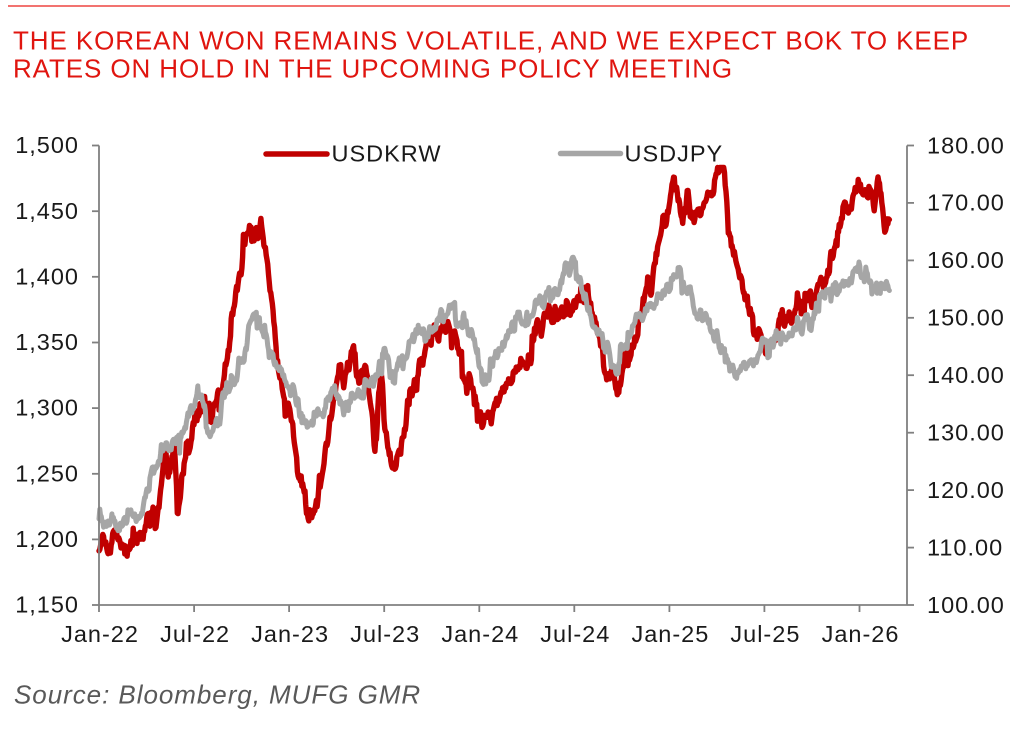  I want to click on svg-text: Jul-22, so click(195, 634).